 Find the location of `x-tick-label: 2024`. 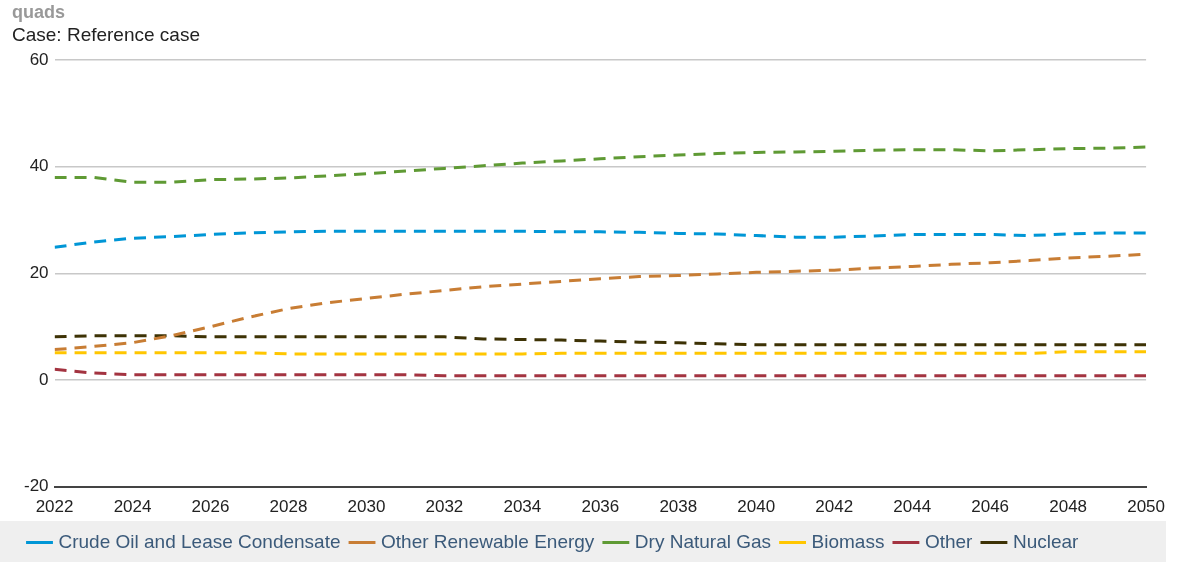

x-tick-label: 2024 is located at coordinates (132, 507).